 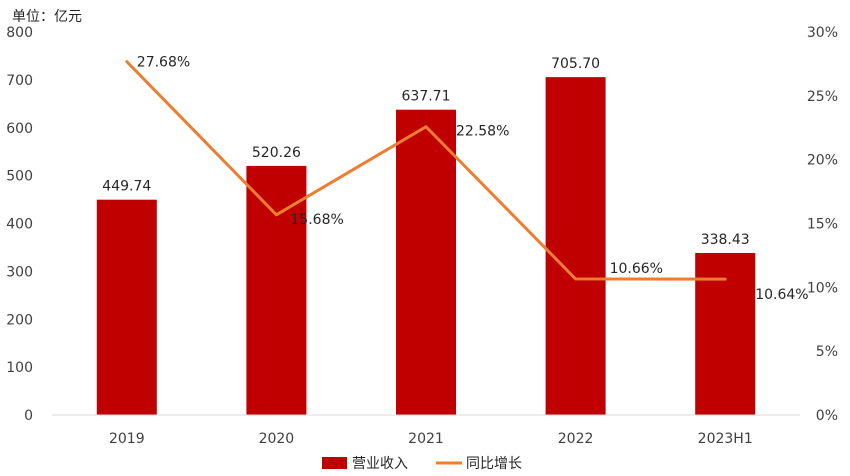 What do you see at coordinates (426, 97) in the screenshot?
I see `revenue-data-label: 637.71` at bounding box center [426, 97].